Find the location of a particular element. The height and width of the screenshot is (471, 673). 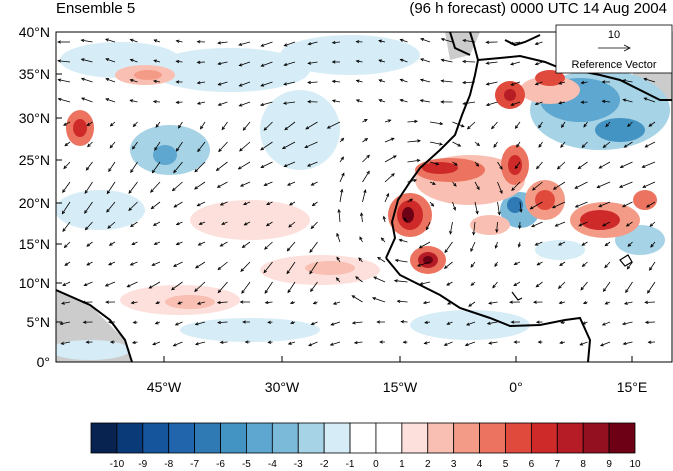

forecast-time-title: (96 h forecast) 0000 UTC 14 Aug 2004 is located at coordinates (538, 8).